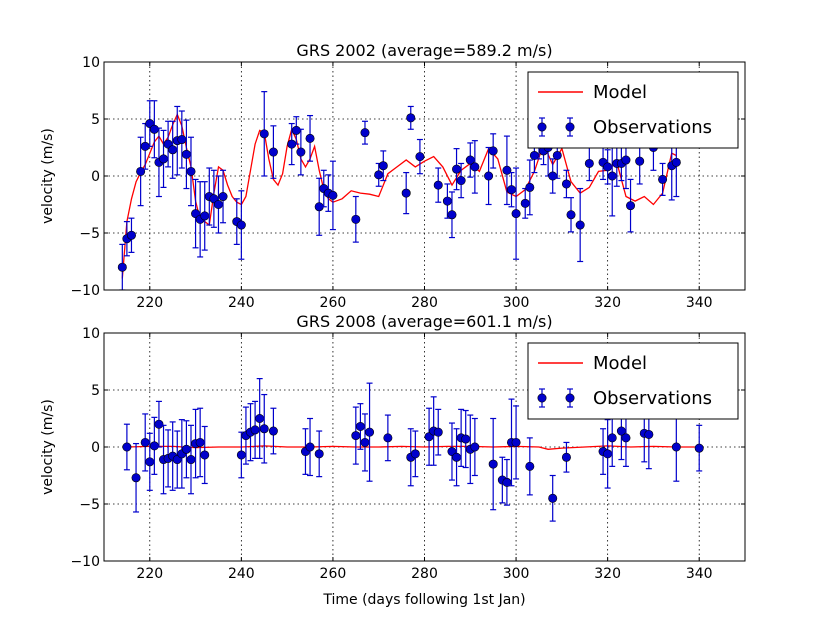 The width and height of the screenshot is (830, 623). Describe the element at coordinates (95, 391) in the screenshot. I see `y-tick-label: 5` at that location.